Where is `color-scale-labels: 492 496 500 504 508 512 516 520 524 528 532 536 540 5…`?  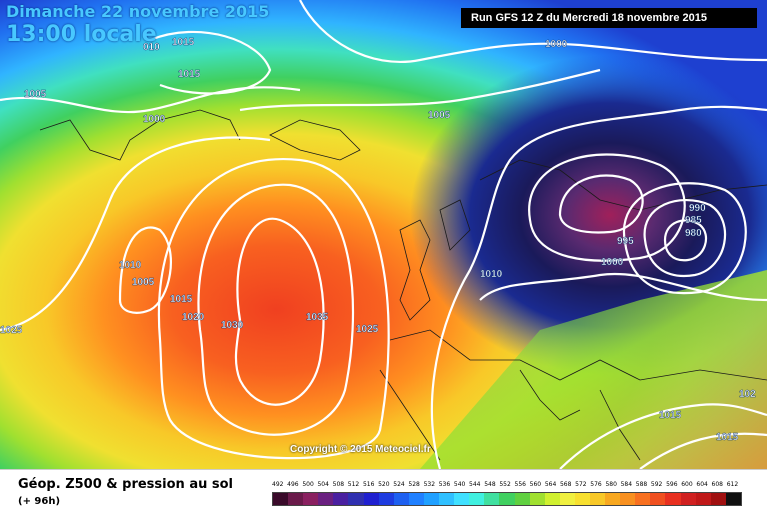 color-scale-labels: 492 496 500 504 508 512 516 520 524 528 532 536 540 5… is located at coordinates (507, 486).